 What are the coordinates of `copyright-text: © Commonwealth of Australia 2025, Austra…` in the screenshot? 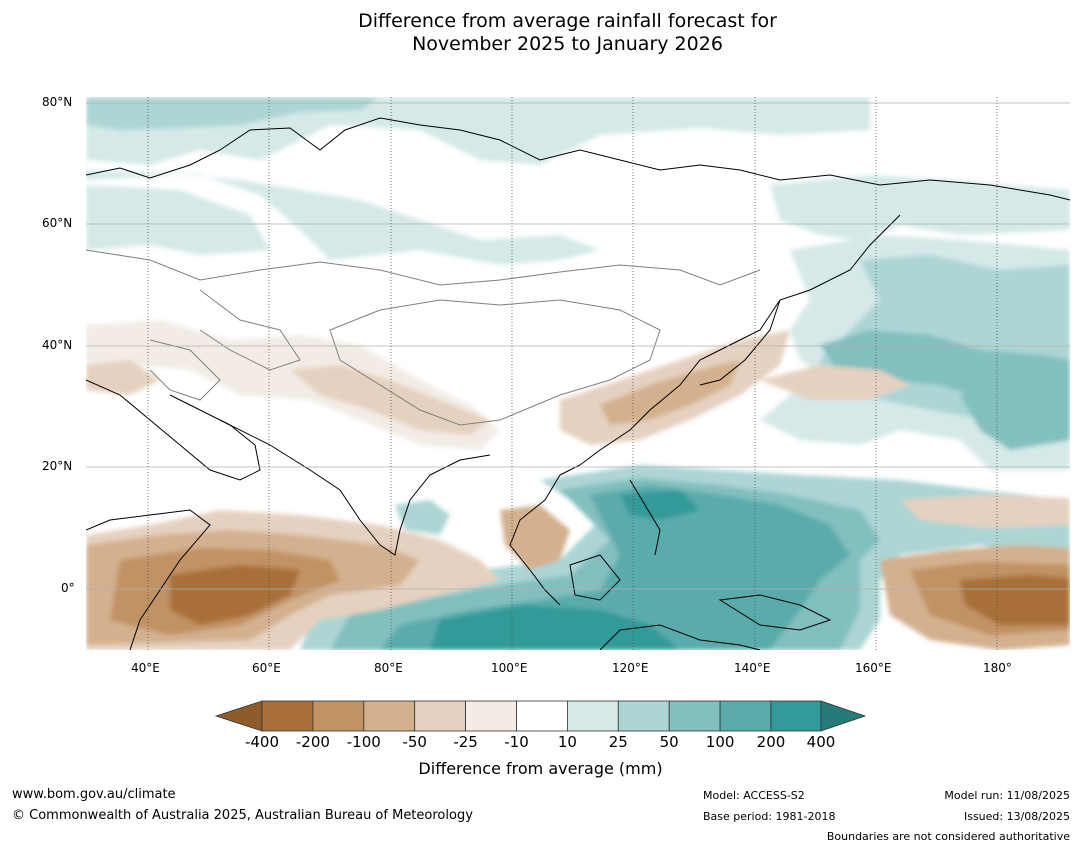 It's located at (242, 815).